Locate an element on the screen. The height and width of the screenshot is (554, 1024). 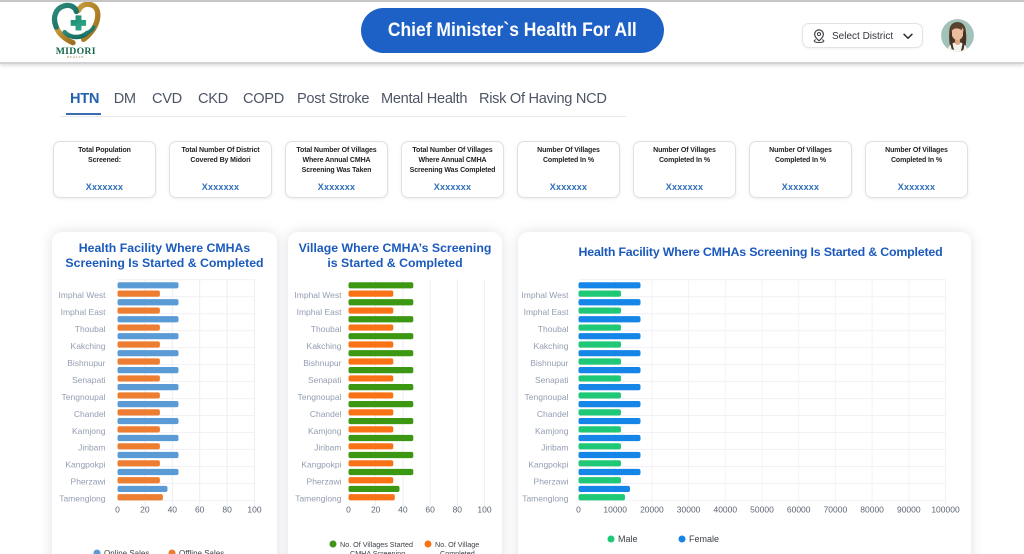
svg-text: 20000 is located at coordinates (652, 509).